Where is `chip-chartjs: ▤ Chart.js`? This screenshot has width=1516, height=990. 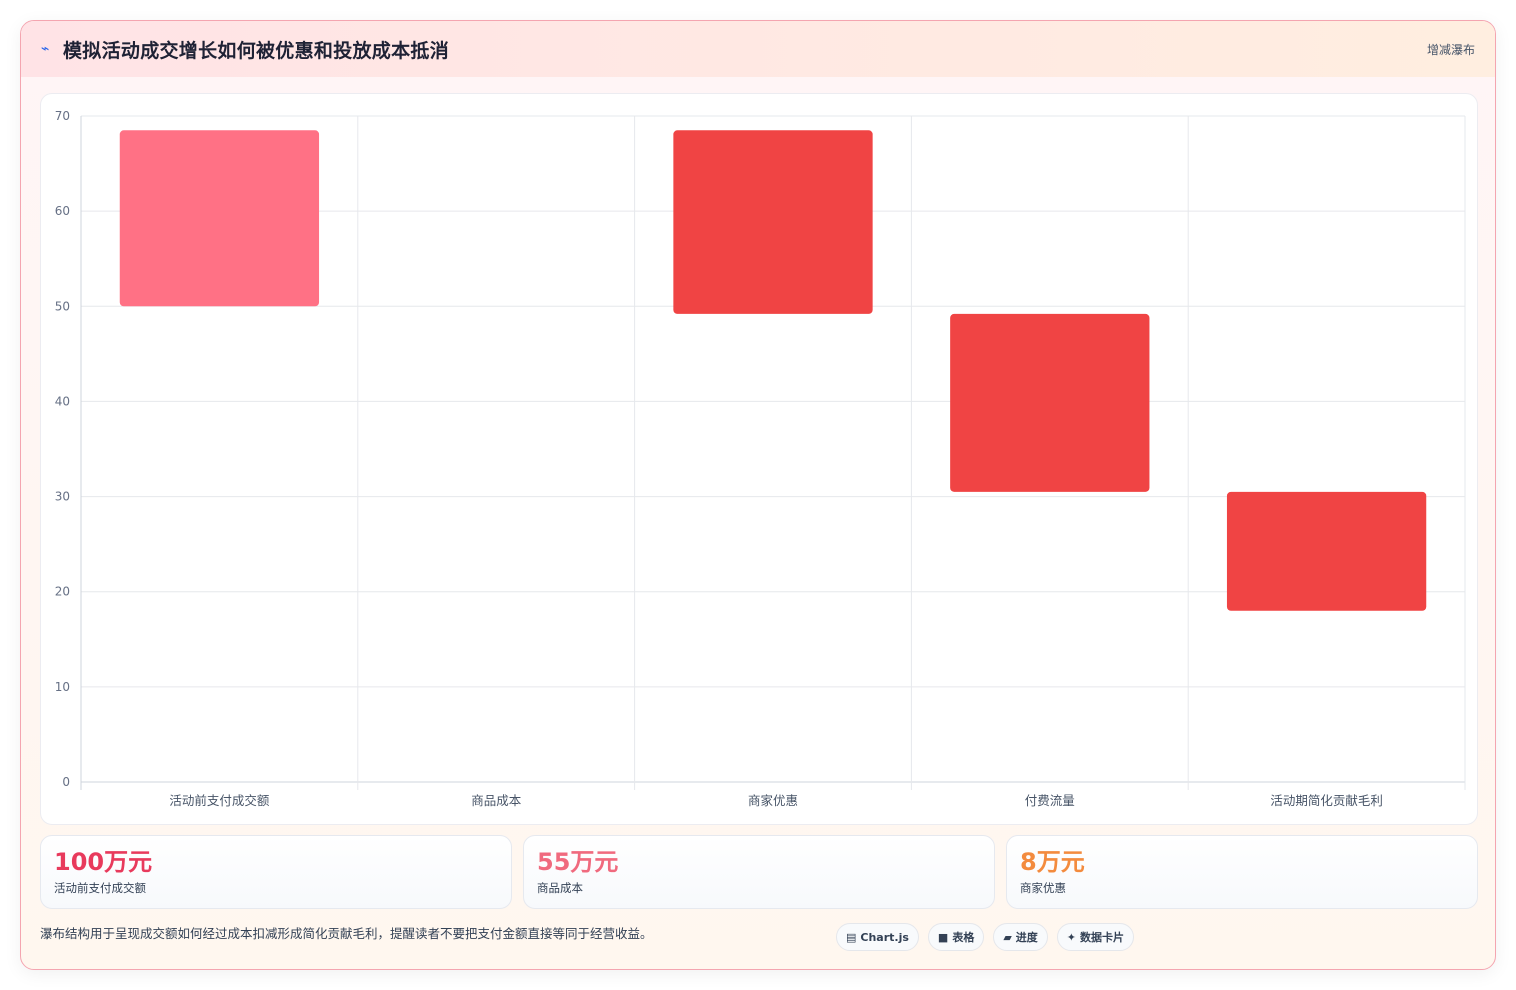 chip-chartjs: ▤ Chart.js is located at coordinates (877, 937).